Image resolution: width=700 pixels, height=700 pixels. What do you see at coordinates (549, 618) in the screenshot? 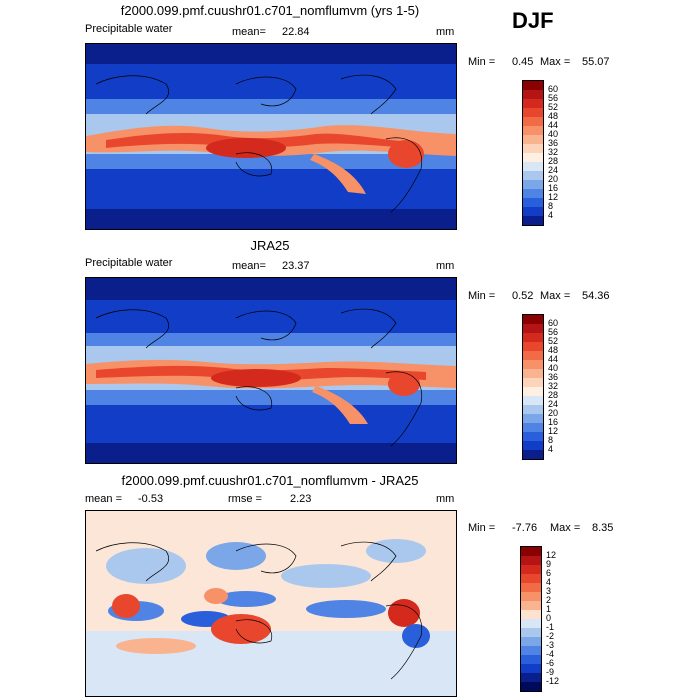
I see `colorbar-label: 0` at bounding box center [549, 618].